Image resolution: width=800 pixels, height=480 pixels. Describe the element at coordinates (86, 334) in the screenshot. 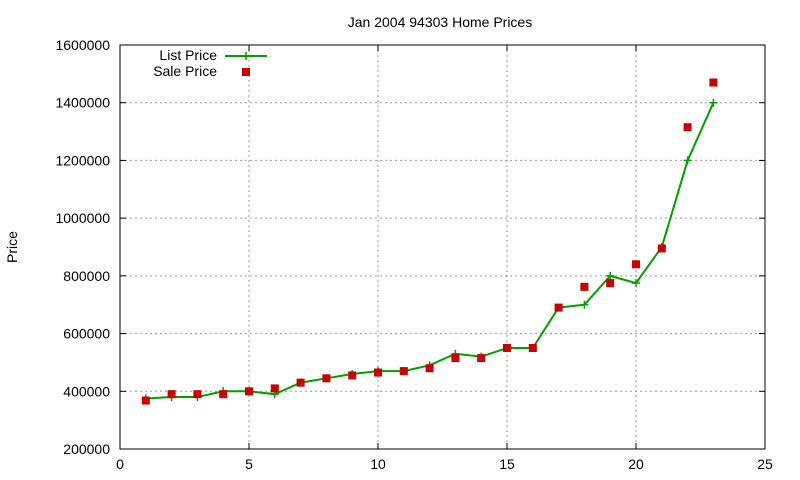

I see `y-tick-label: 600000` at that location.